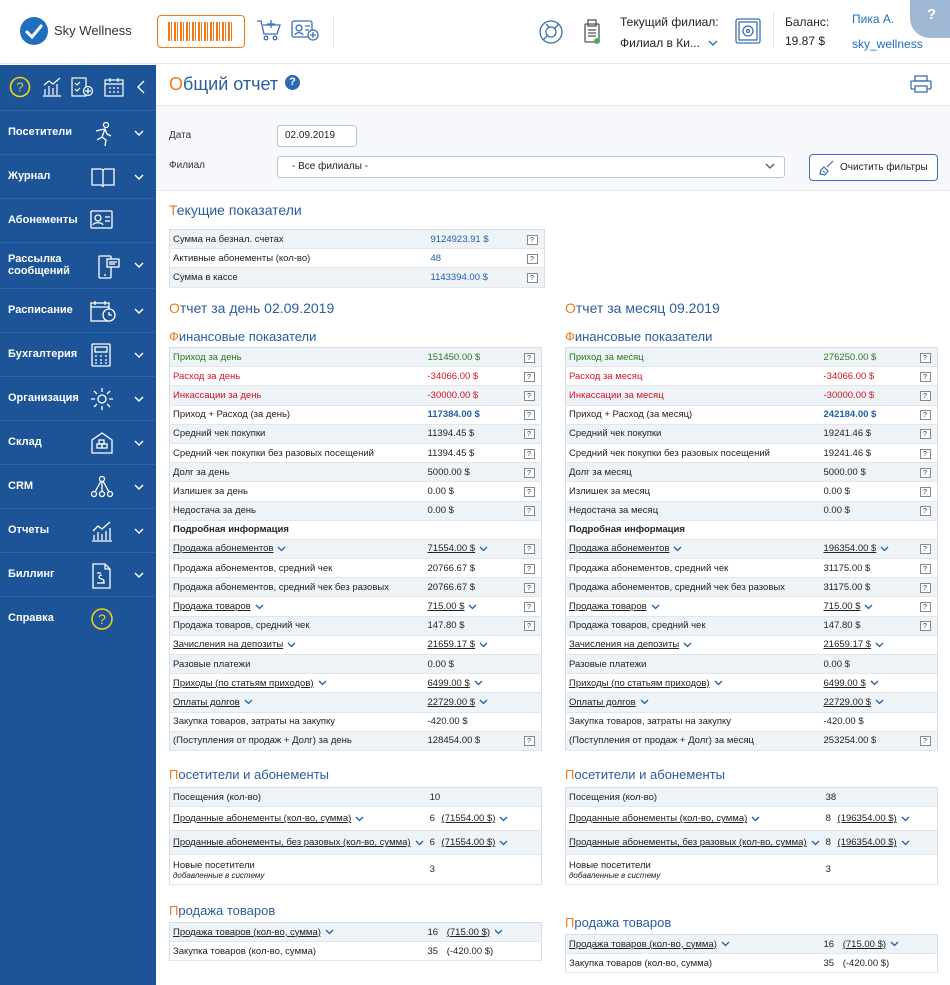  I want to click on support-icon, so click(551, 34).